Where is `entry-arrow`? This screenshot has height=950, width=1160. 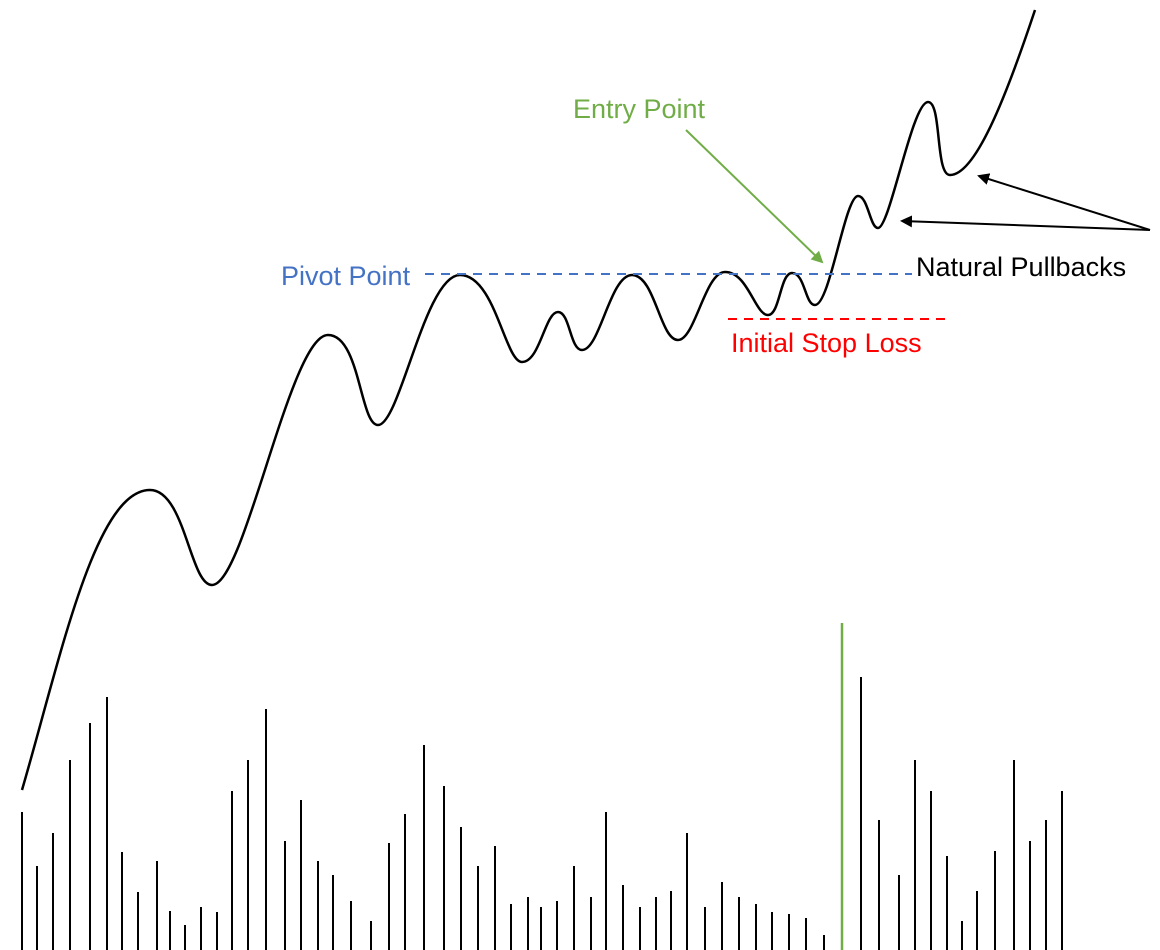
entry-arrow is located at coordinates (754, 196).